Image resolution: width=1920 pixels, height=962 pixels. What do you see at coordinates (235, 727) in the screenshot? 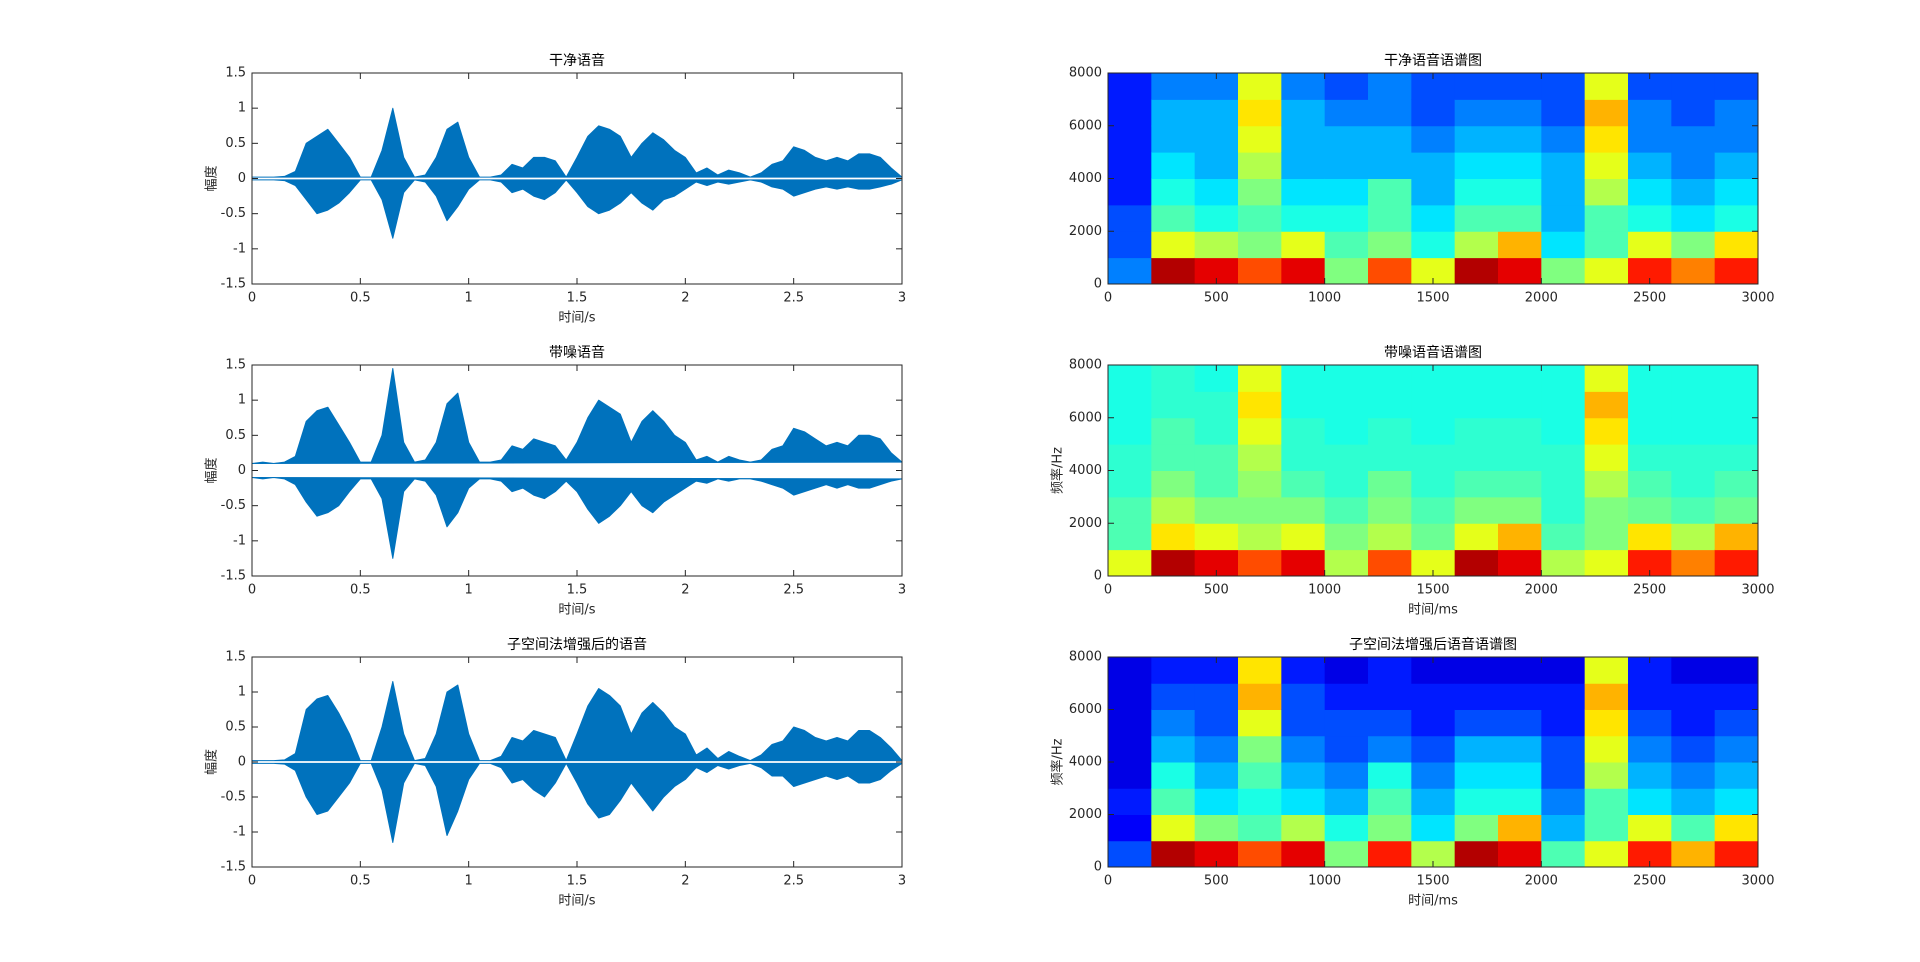
I see `y-tick-label: 0.5` at bounding box center [235, 727].